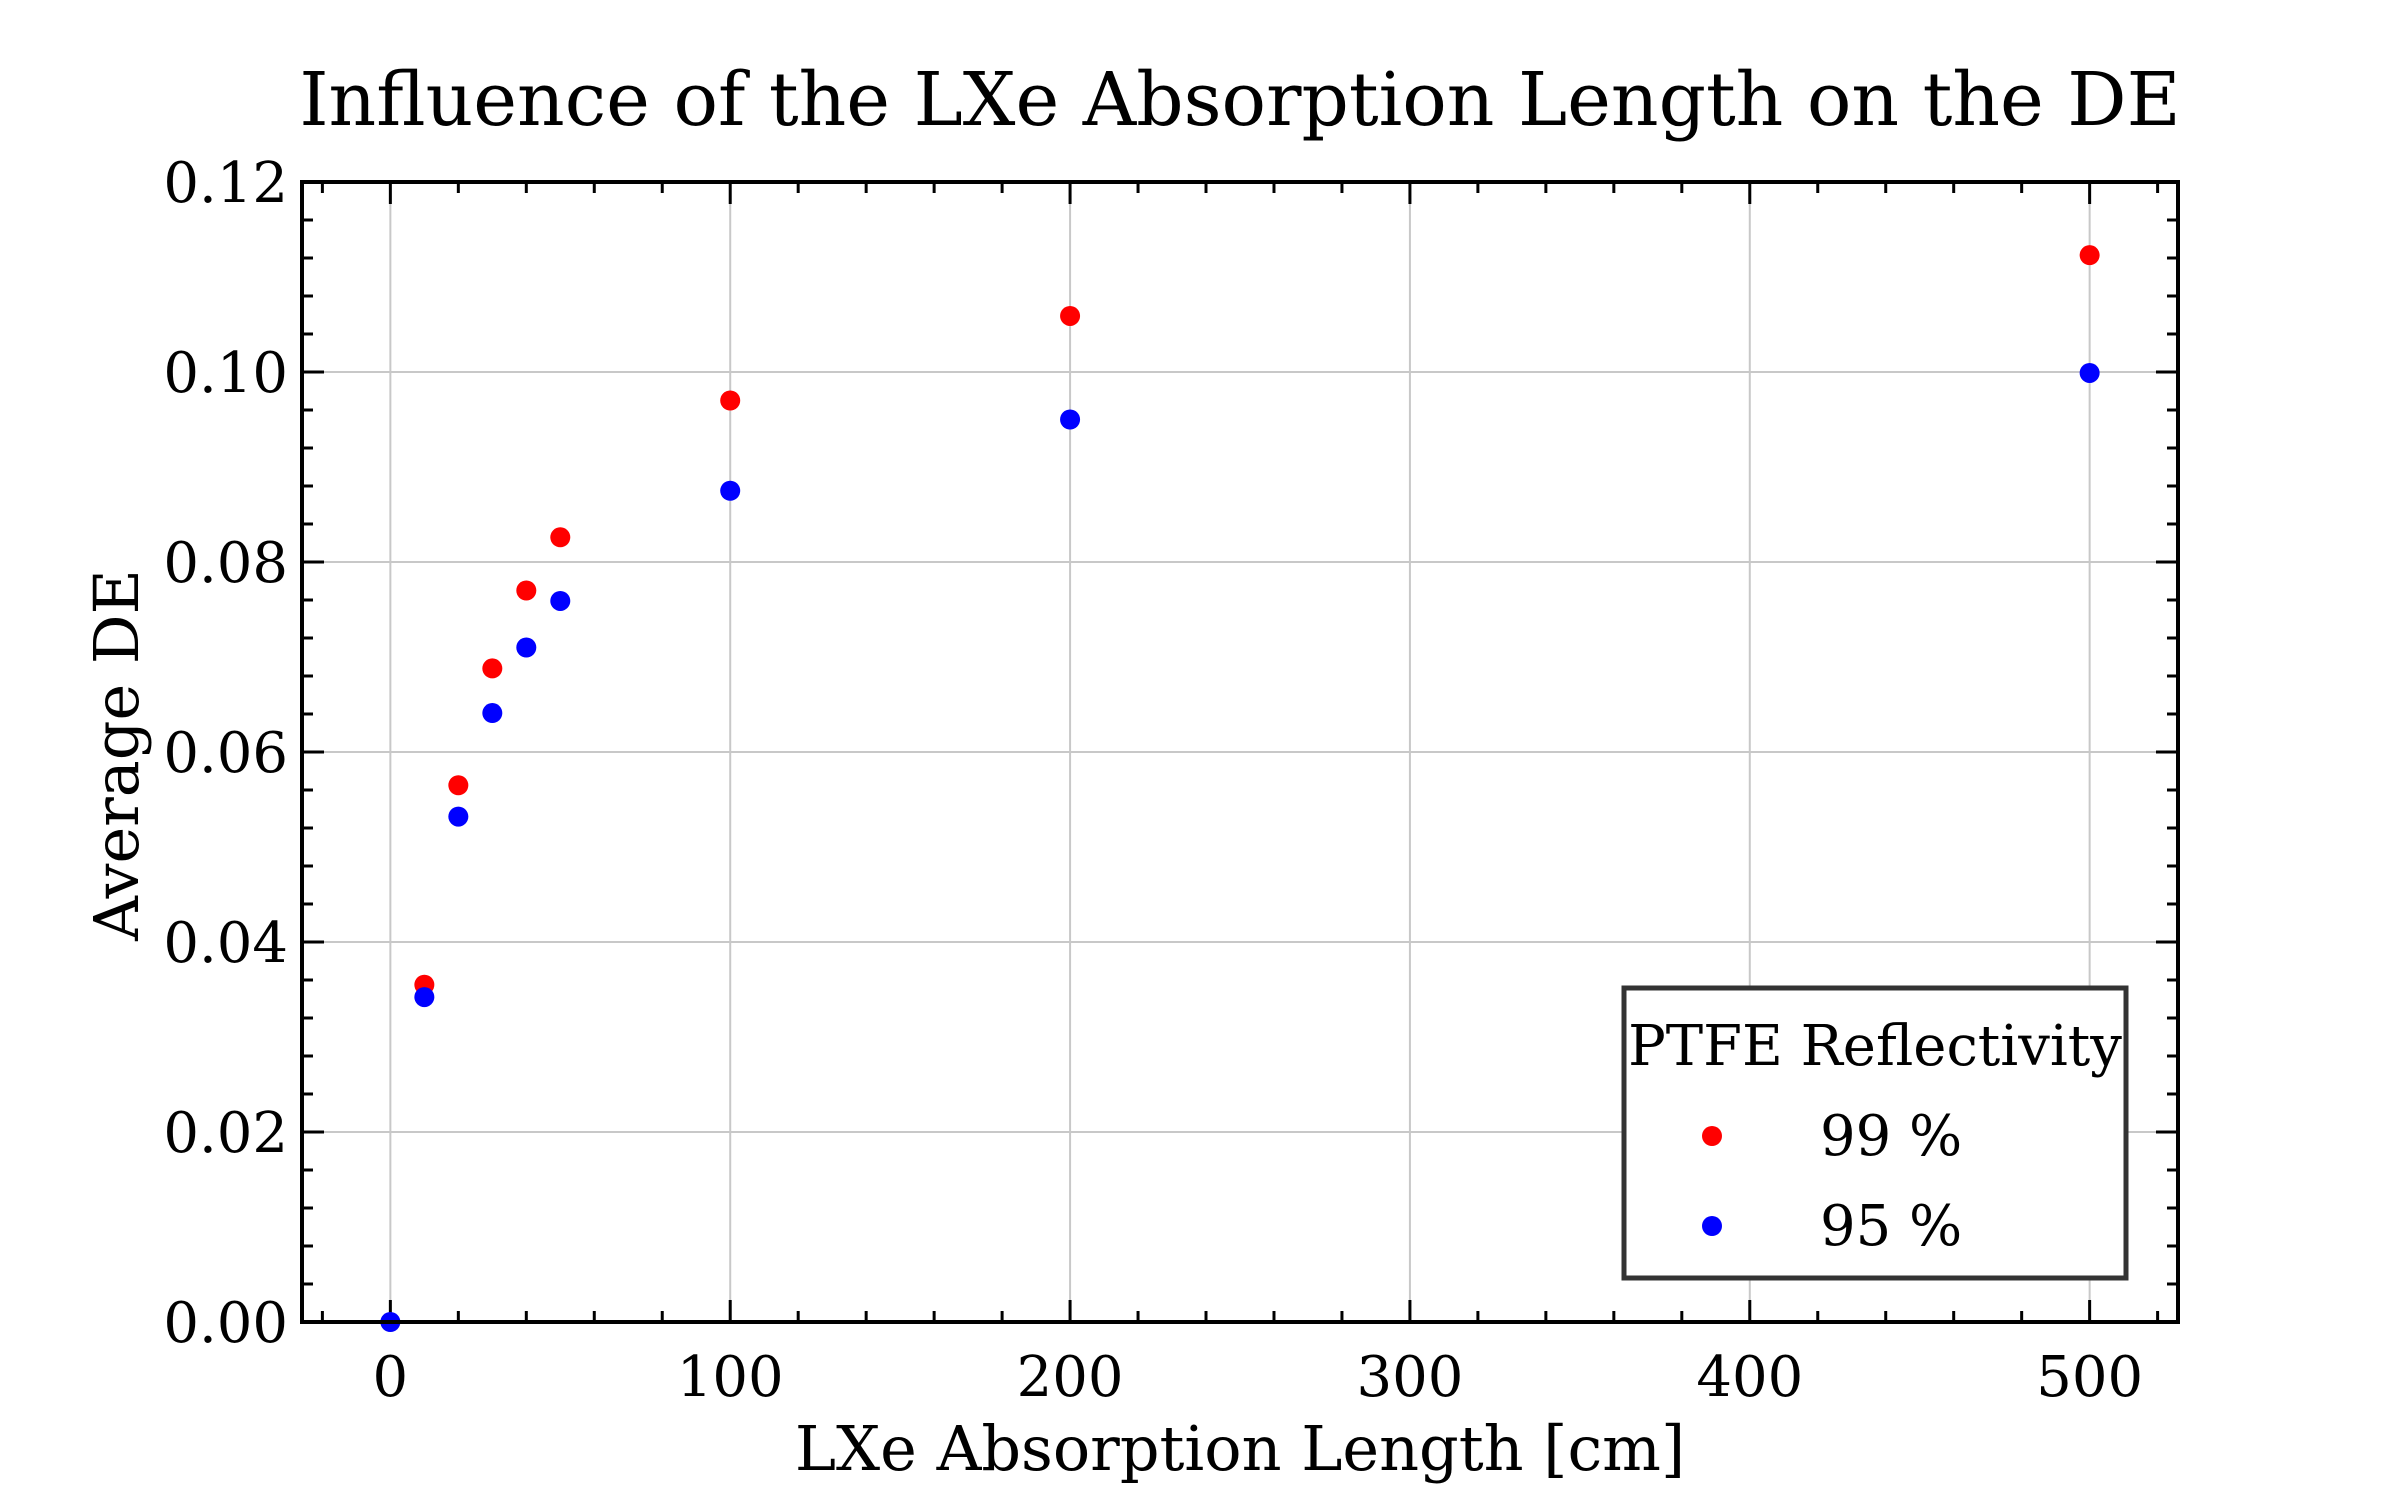 This screenshot has height=1500, width=2400. Describe the element at coordinates (1409, 1377) in the screenshot. I see `x-tick-label: 300` at that location.